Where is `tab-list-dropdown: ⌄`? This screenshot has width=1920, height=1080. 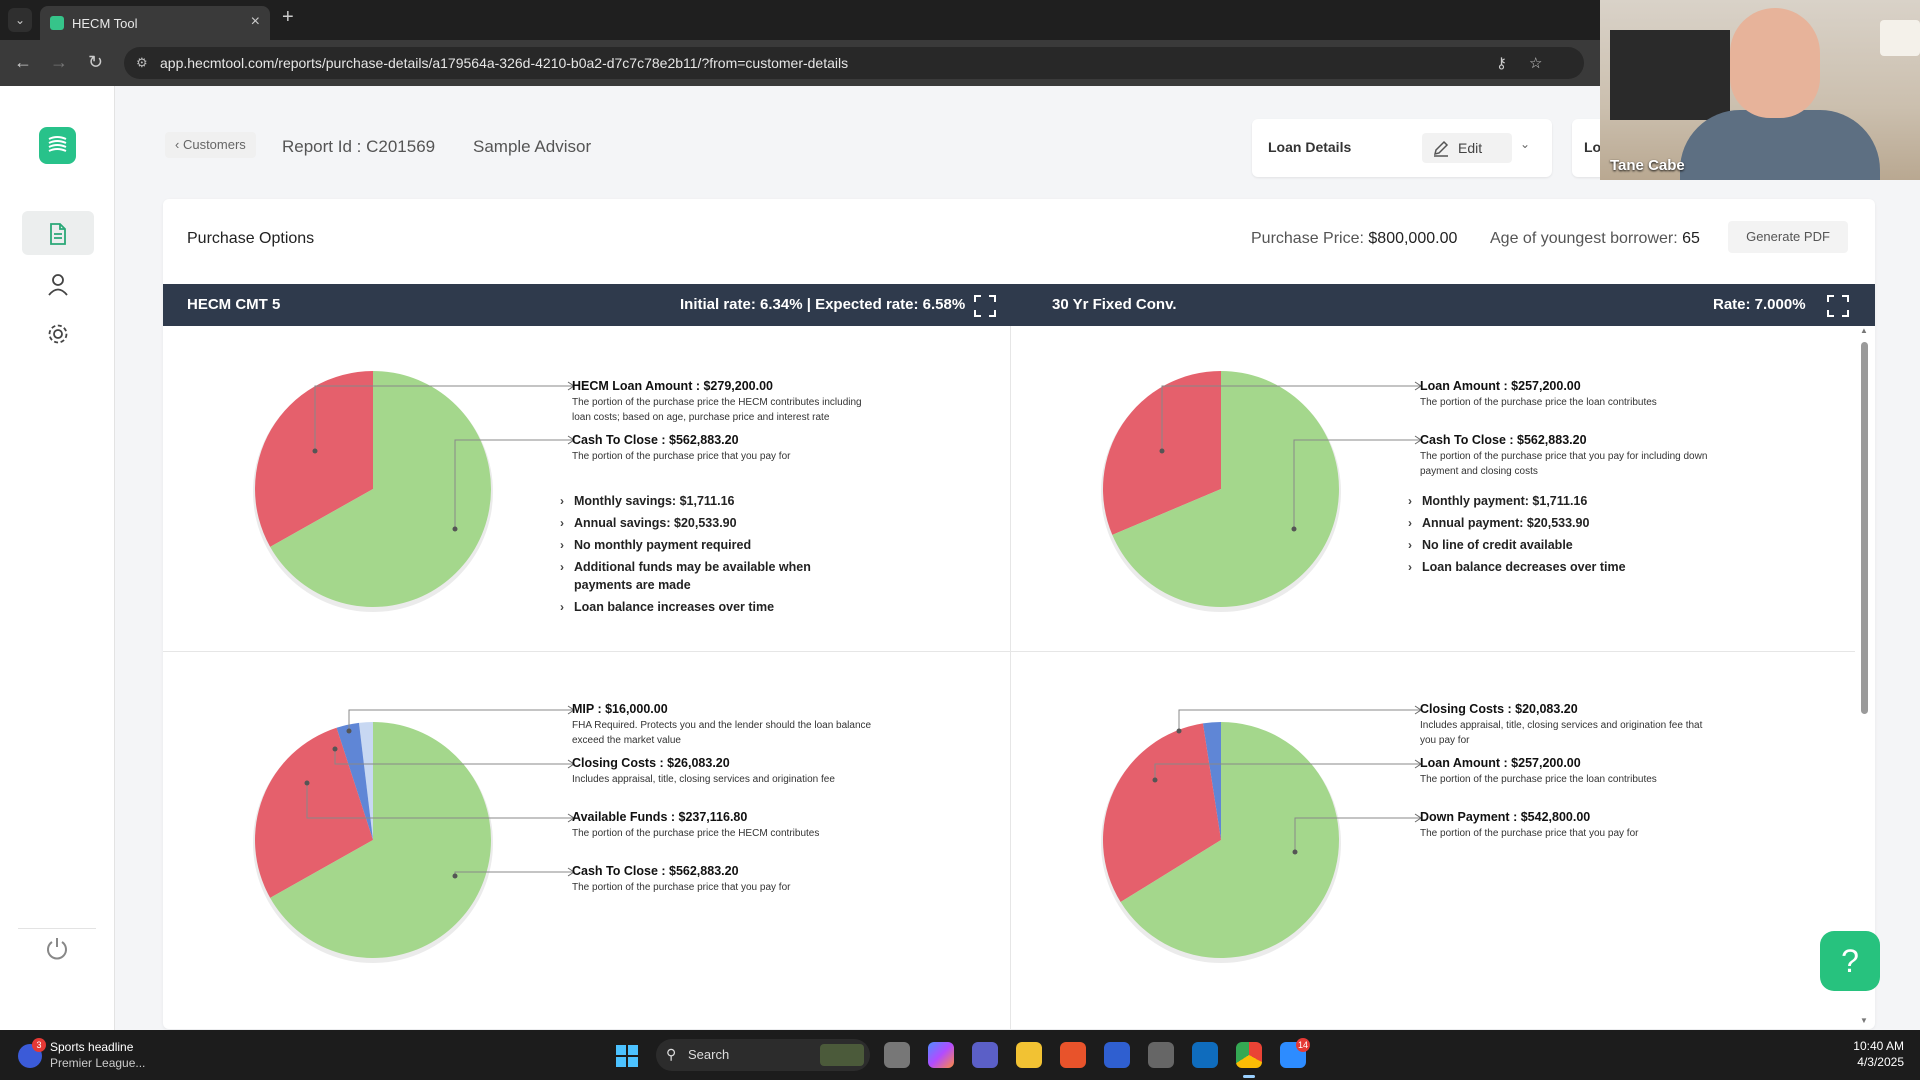
tab-list-dropdown: ⌄ is located at coordinates (20, 20).